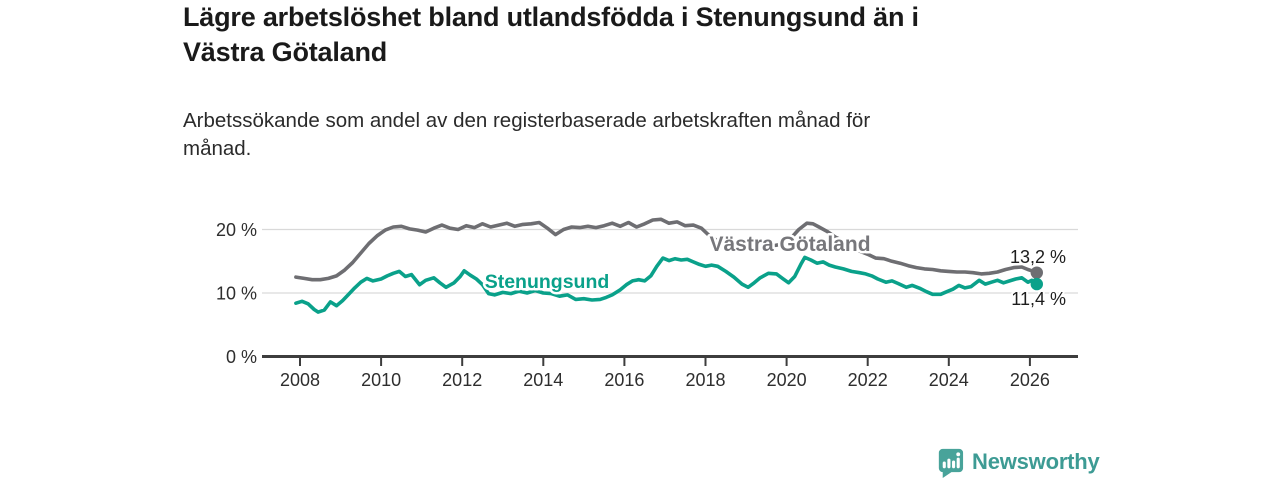  Describe the element at coordinates (1036, 461) in the screenshot. I see `brand-name: Newsworthy` at that location.